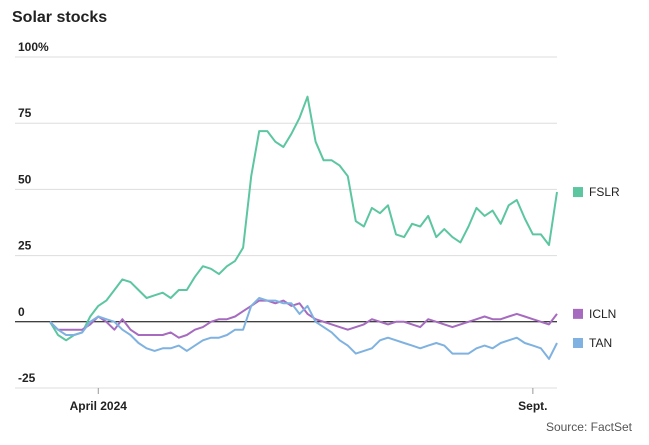  What do you see at coordinates (303, 328) in the screenshot?
I see `line-series` at bounding box center [303, 328].